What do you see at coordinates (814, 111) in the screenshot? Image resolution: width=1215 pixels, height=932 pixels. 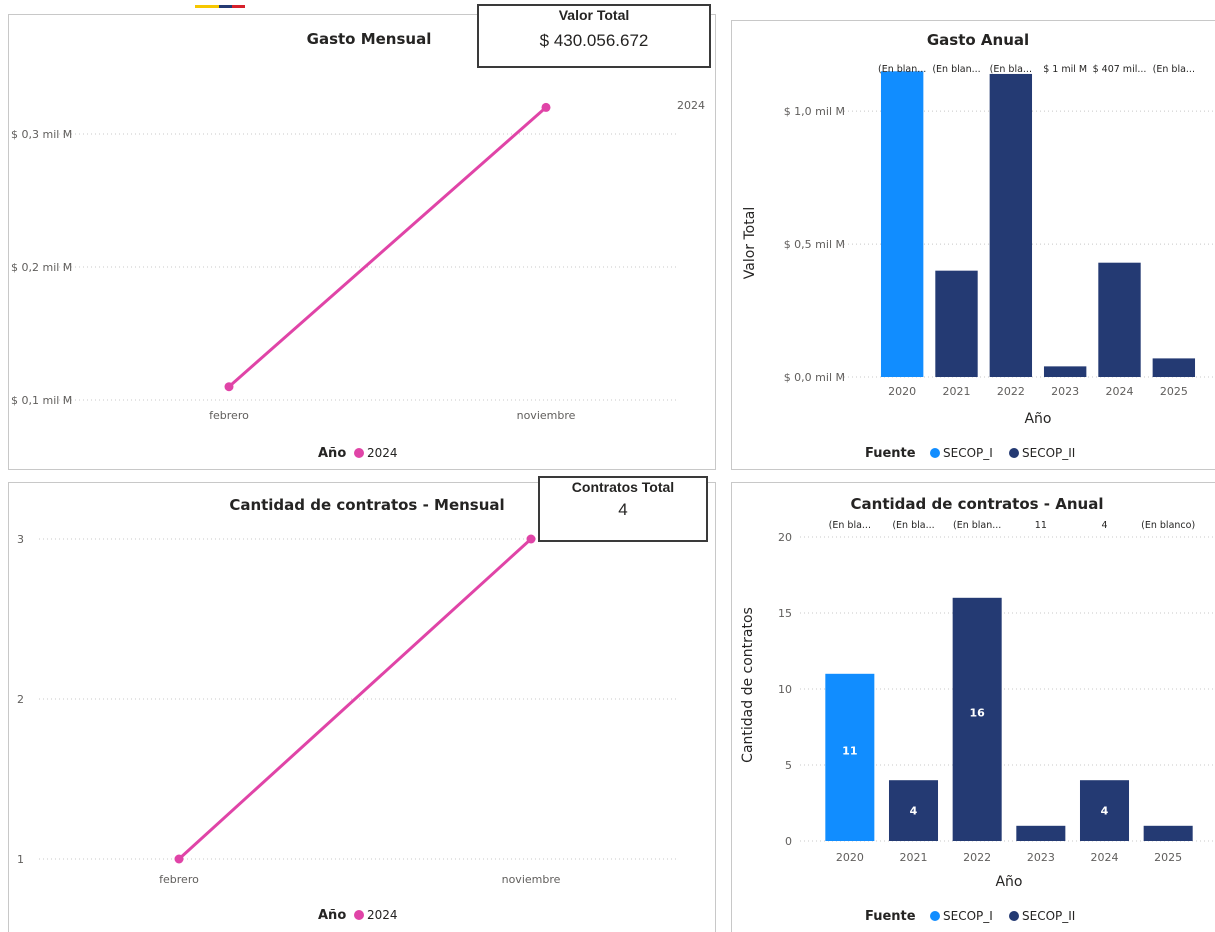 I see `y-tick-label: $ 1,0 mil M` at bounding box center [814, 111].